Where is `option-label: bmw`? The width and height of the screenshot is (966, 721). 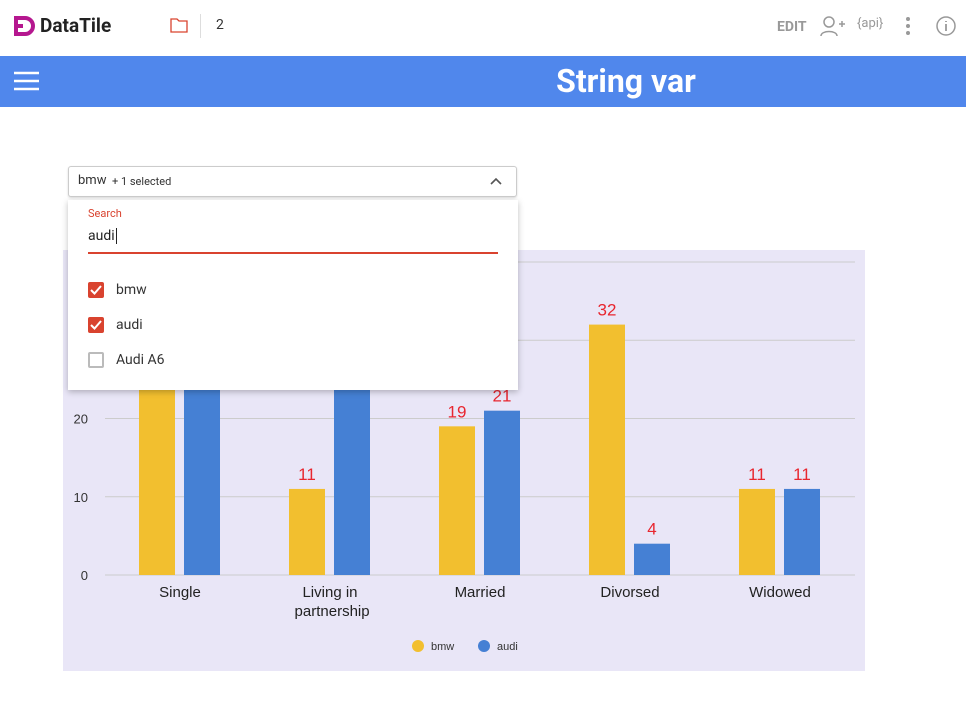
option-label: bmw is located at coordinates (131, 290).